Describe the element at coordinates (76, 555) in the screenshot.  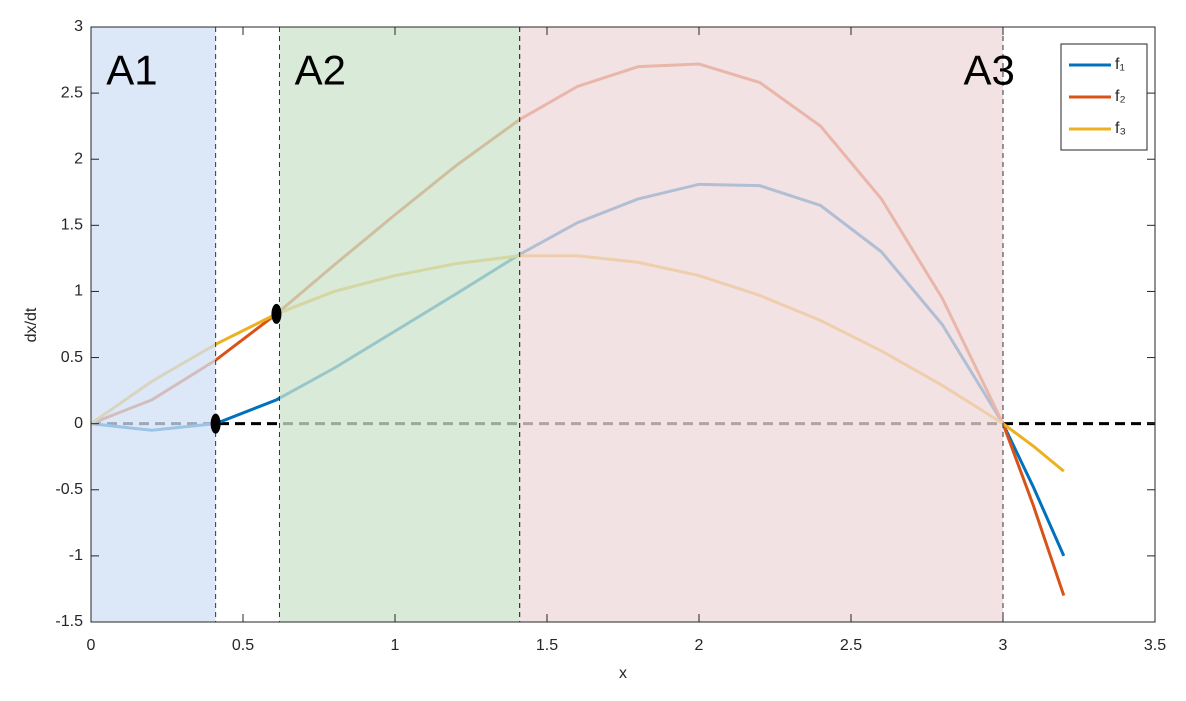
I see `y-tick-label: -1` at that location.